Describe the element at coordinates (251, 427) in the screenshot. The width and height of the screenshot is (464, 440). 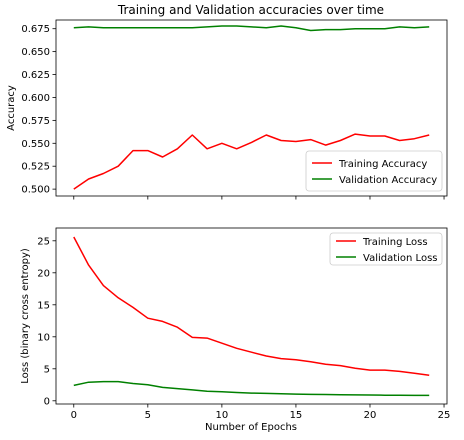
I see `loss-x-axis-label: Number of Epochs` at that location.